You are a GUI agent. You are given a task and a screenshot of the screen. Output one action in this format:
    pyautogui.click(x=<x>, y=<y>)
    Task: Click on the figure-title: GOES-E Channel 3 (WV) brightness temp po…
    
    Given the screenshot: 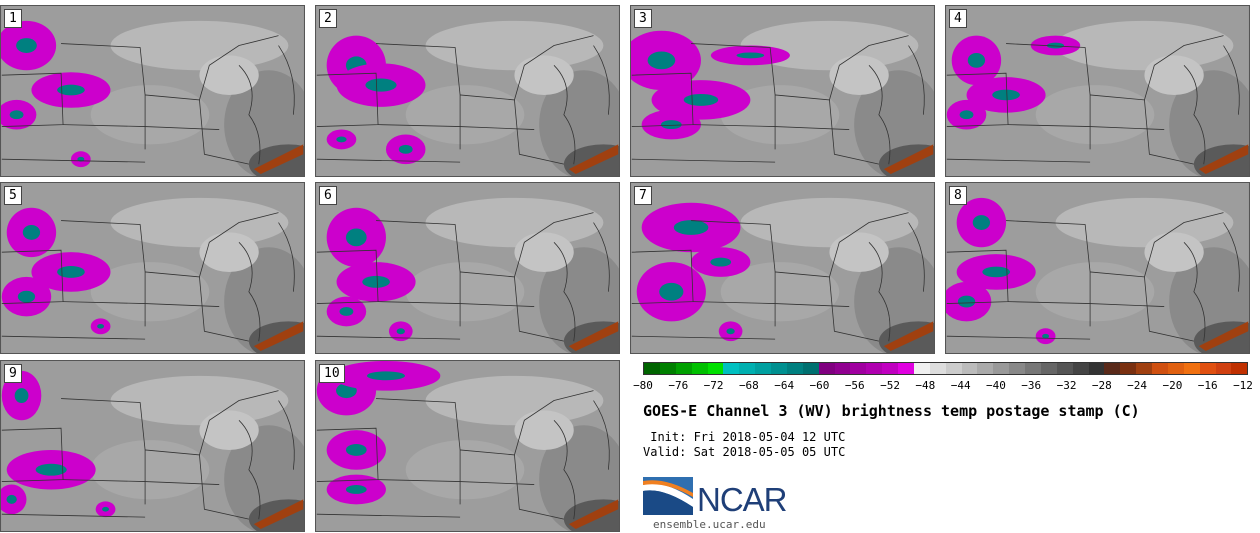 What is the action you would take?
    pyautogui.click(x=891, y=411)
    